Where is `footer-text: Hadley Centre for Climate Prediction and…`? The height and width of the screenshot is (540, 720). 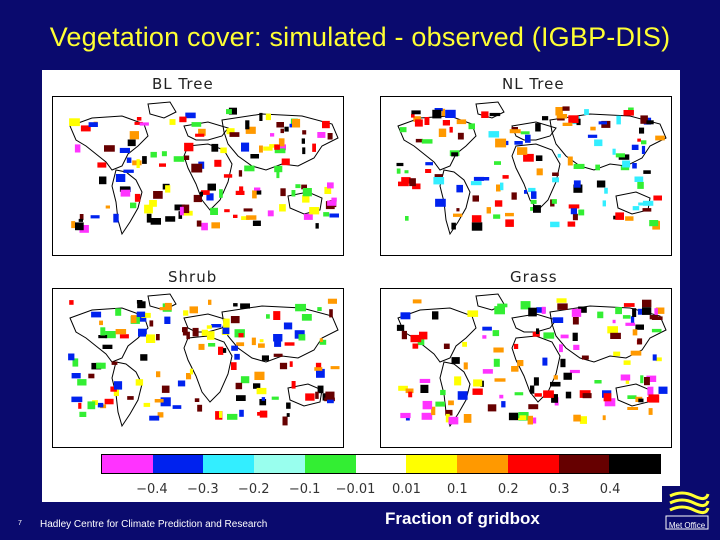
footer-text: Hadley Centre for Climate Prediction and… is located at coordinates (154, 524).